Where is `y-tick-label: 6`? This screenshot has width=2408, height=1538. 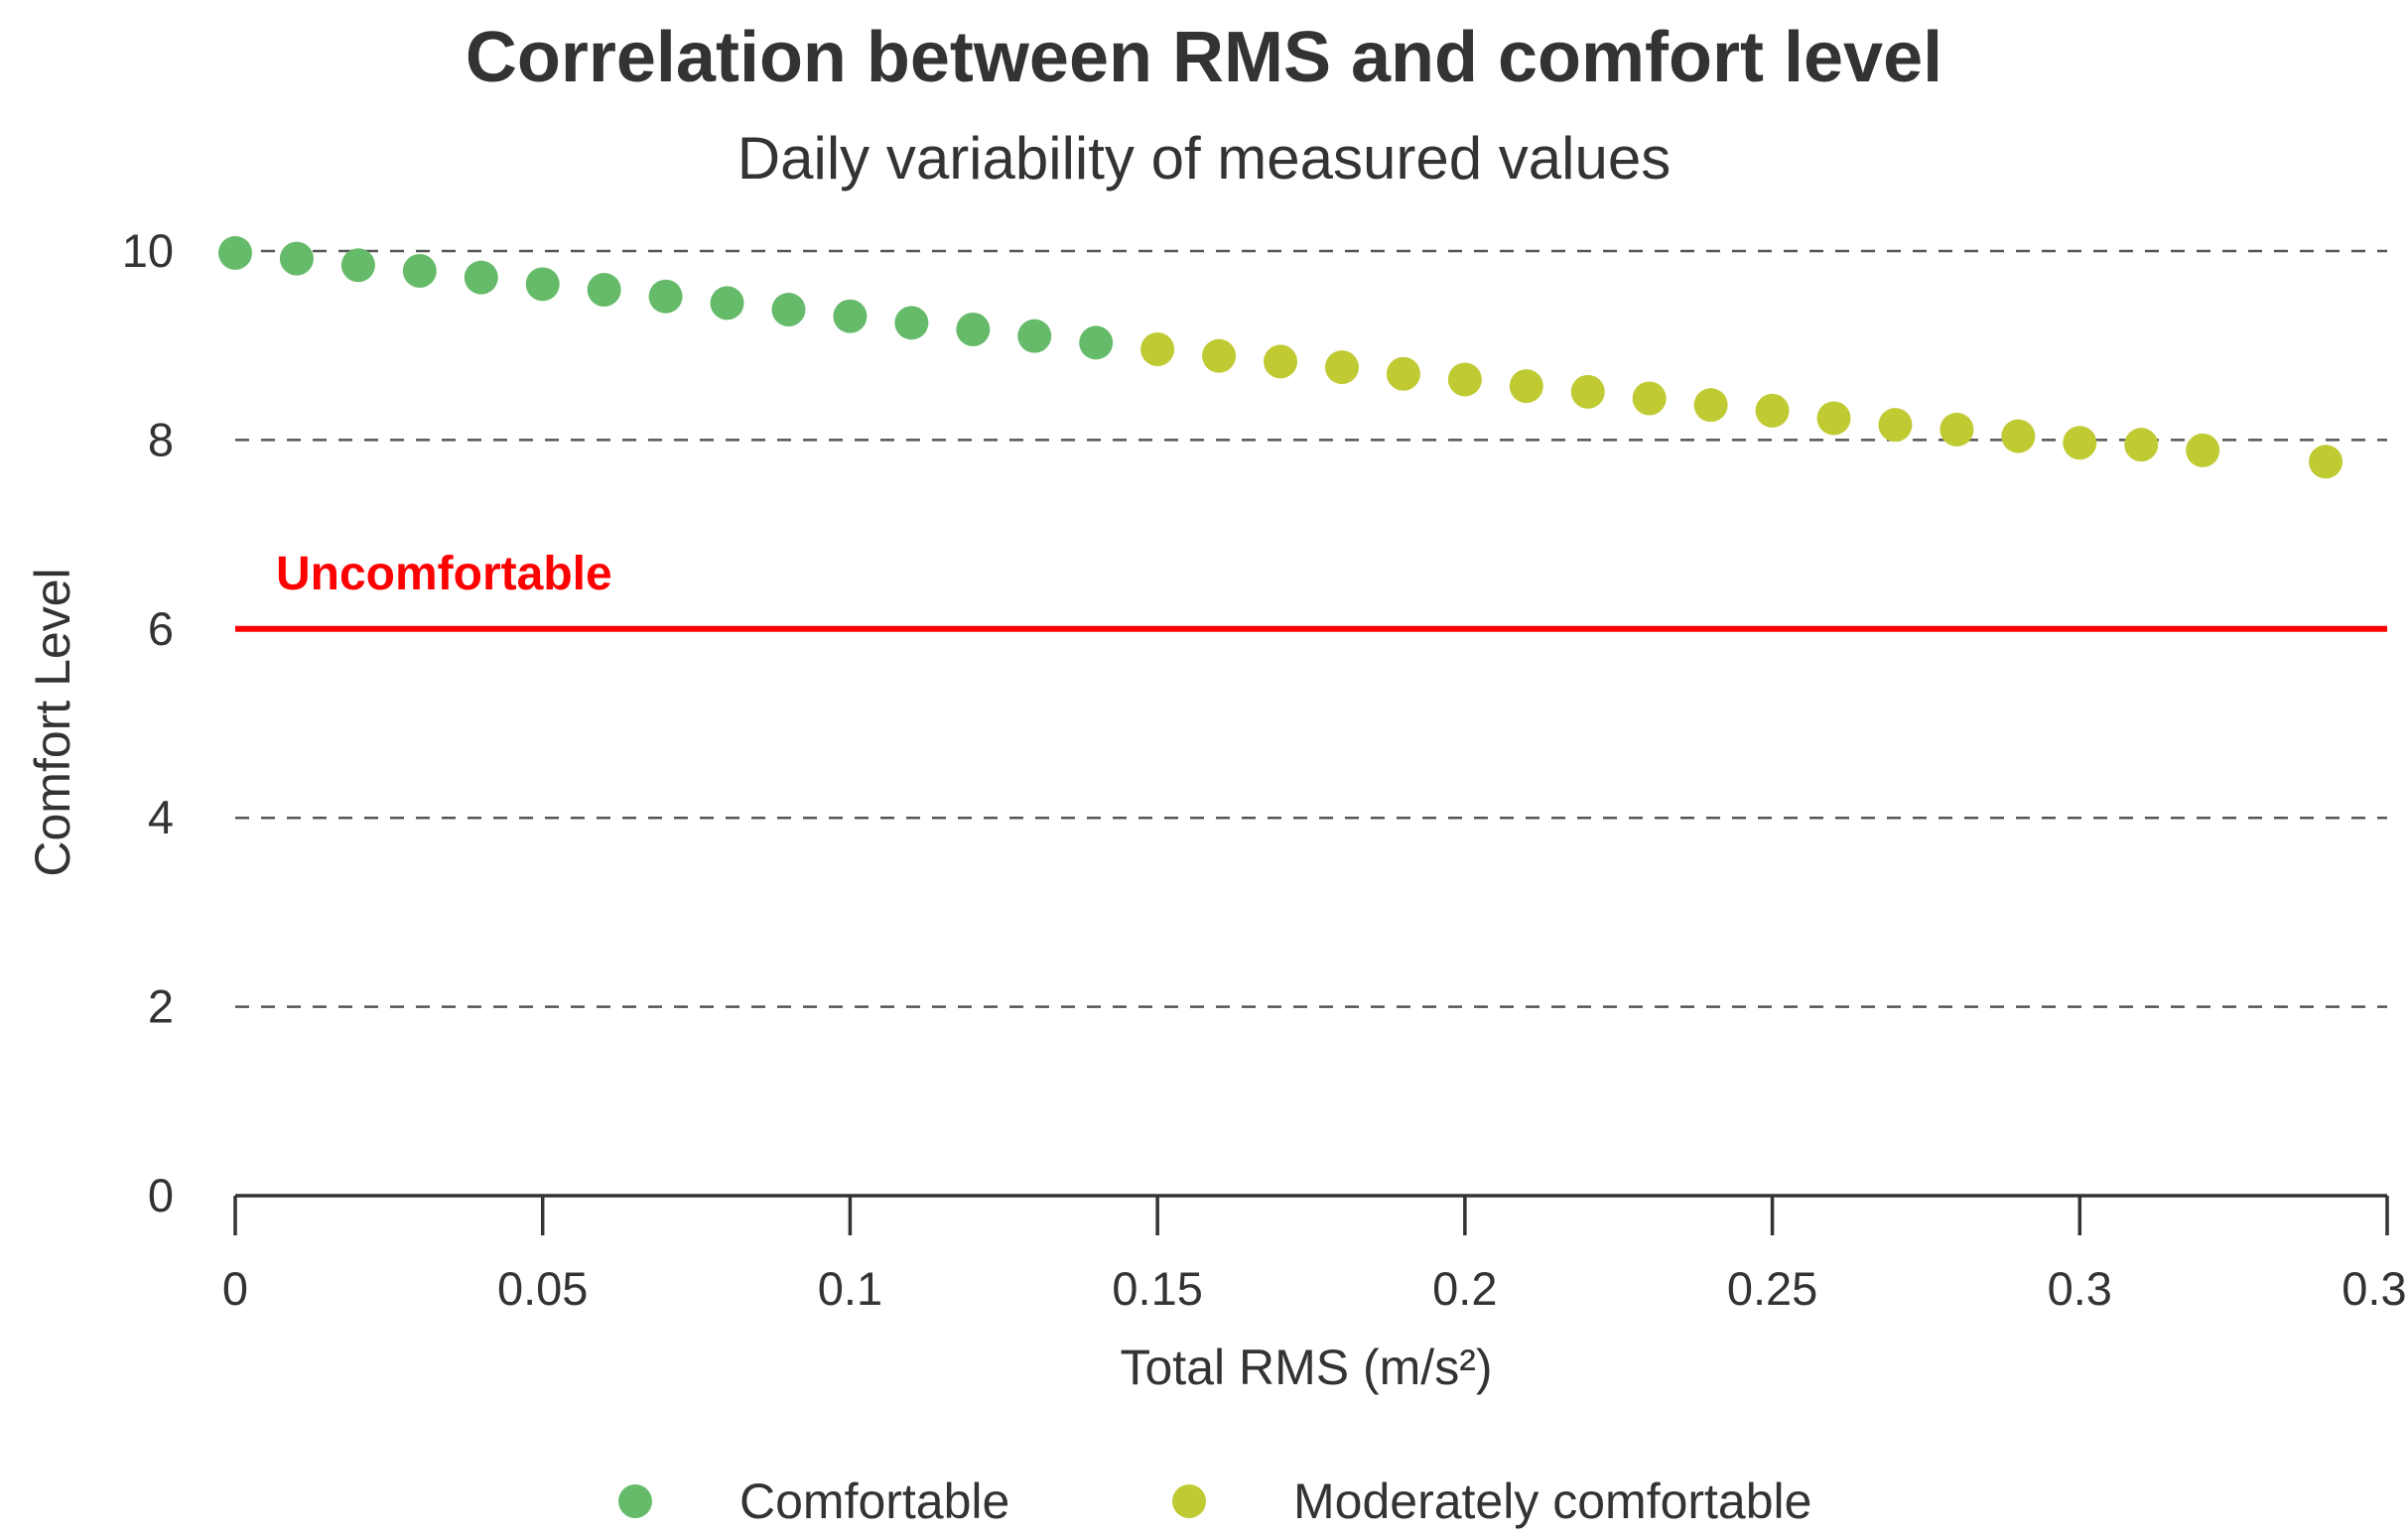
y-tick-label: 6 is located at coordinates (161, 629).